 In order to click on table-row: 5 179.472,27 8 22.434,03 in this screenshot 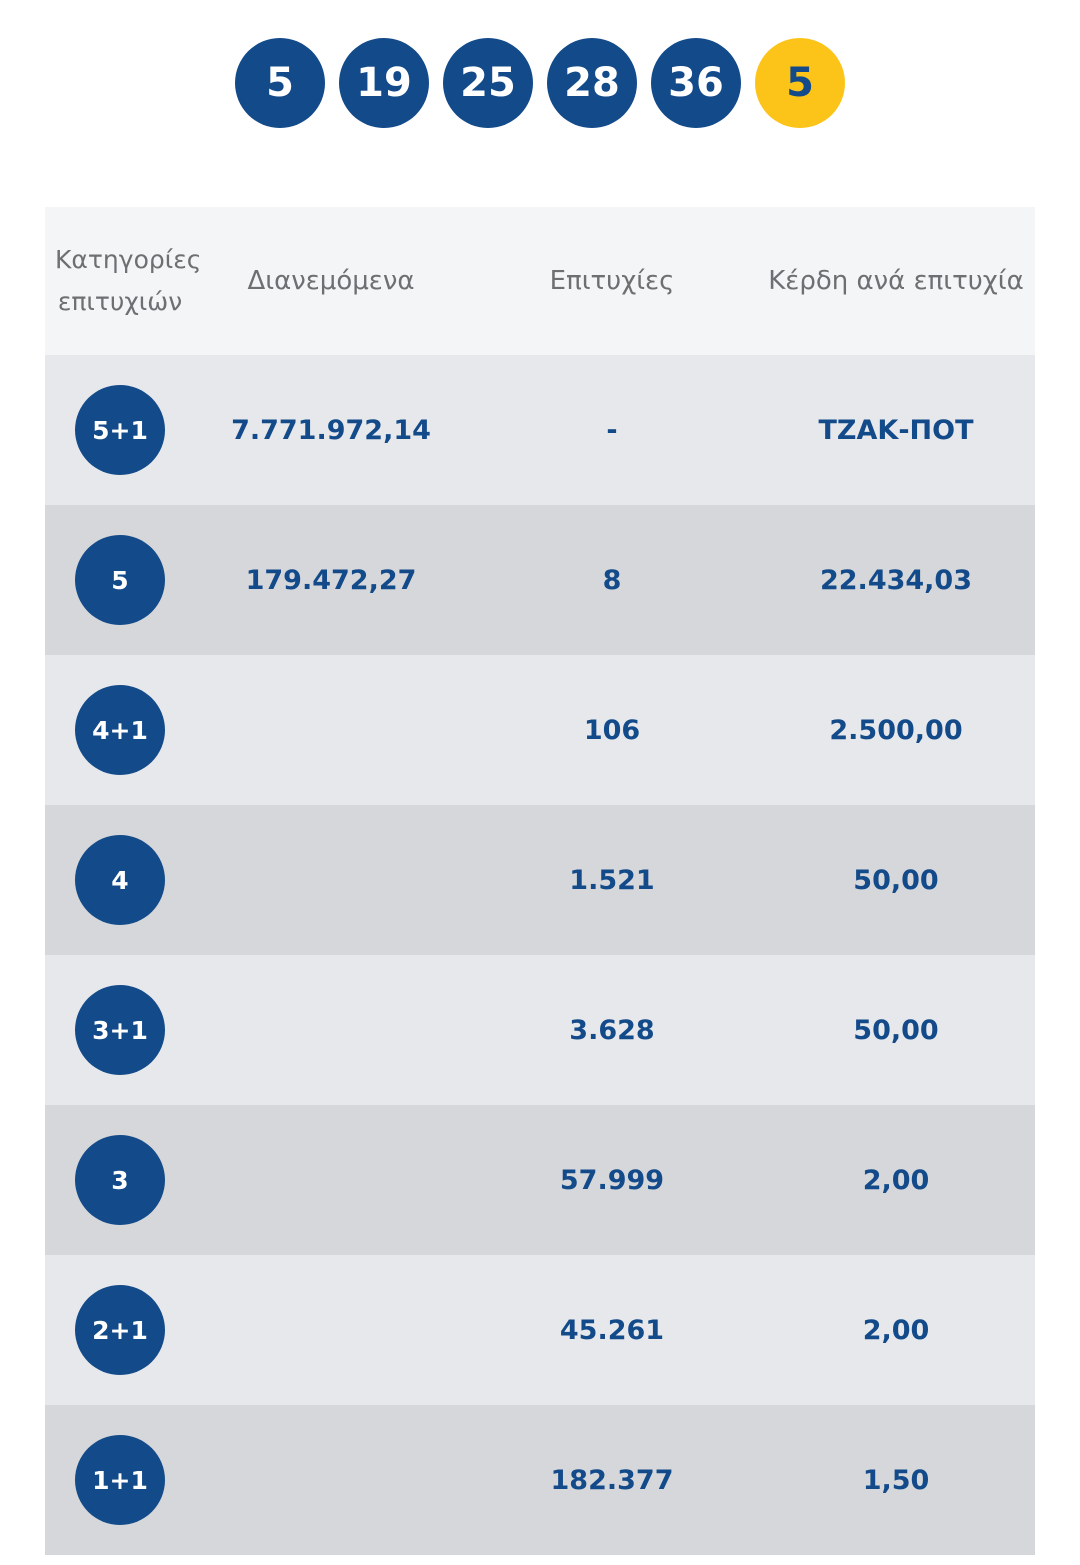, I will do `click(540, 580)`.